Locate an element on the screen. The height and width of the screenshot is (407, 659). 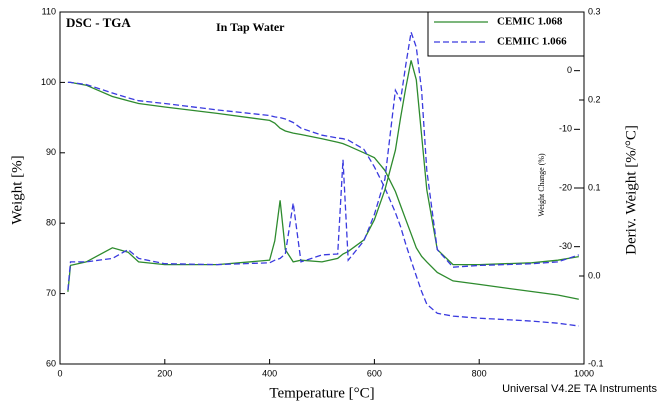
x-tick-label: 1000 is located at coordinates (584, 373).